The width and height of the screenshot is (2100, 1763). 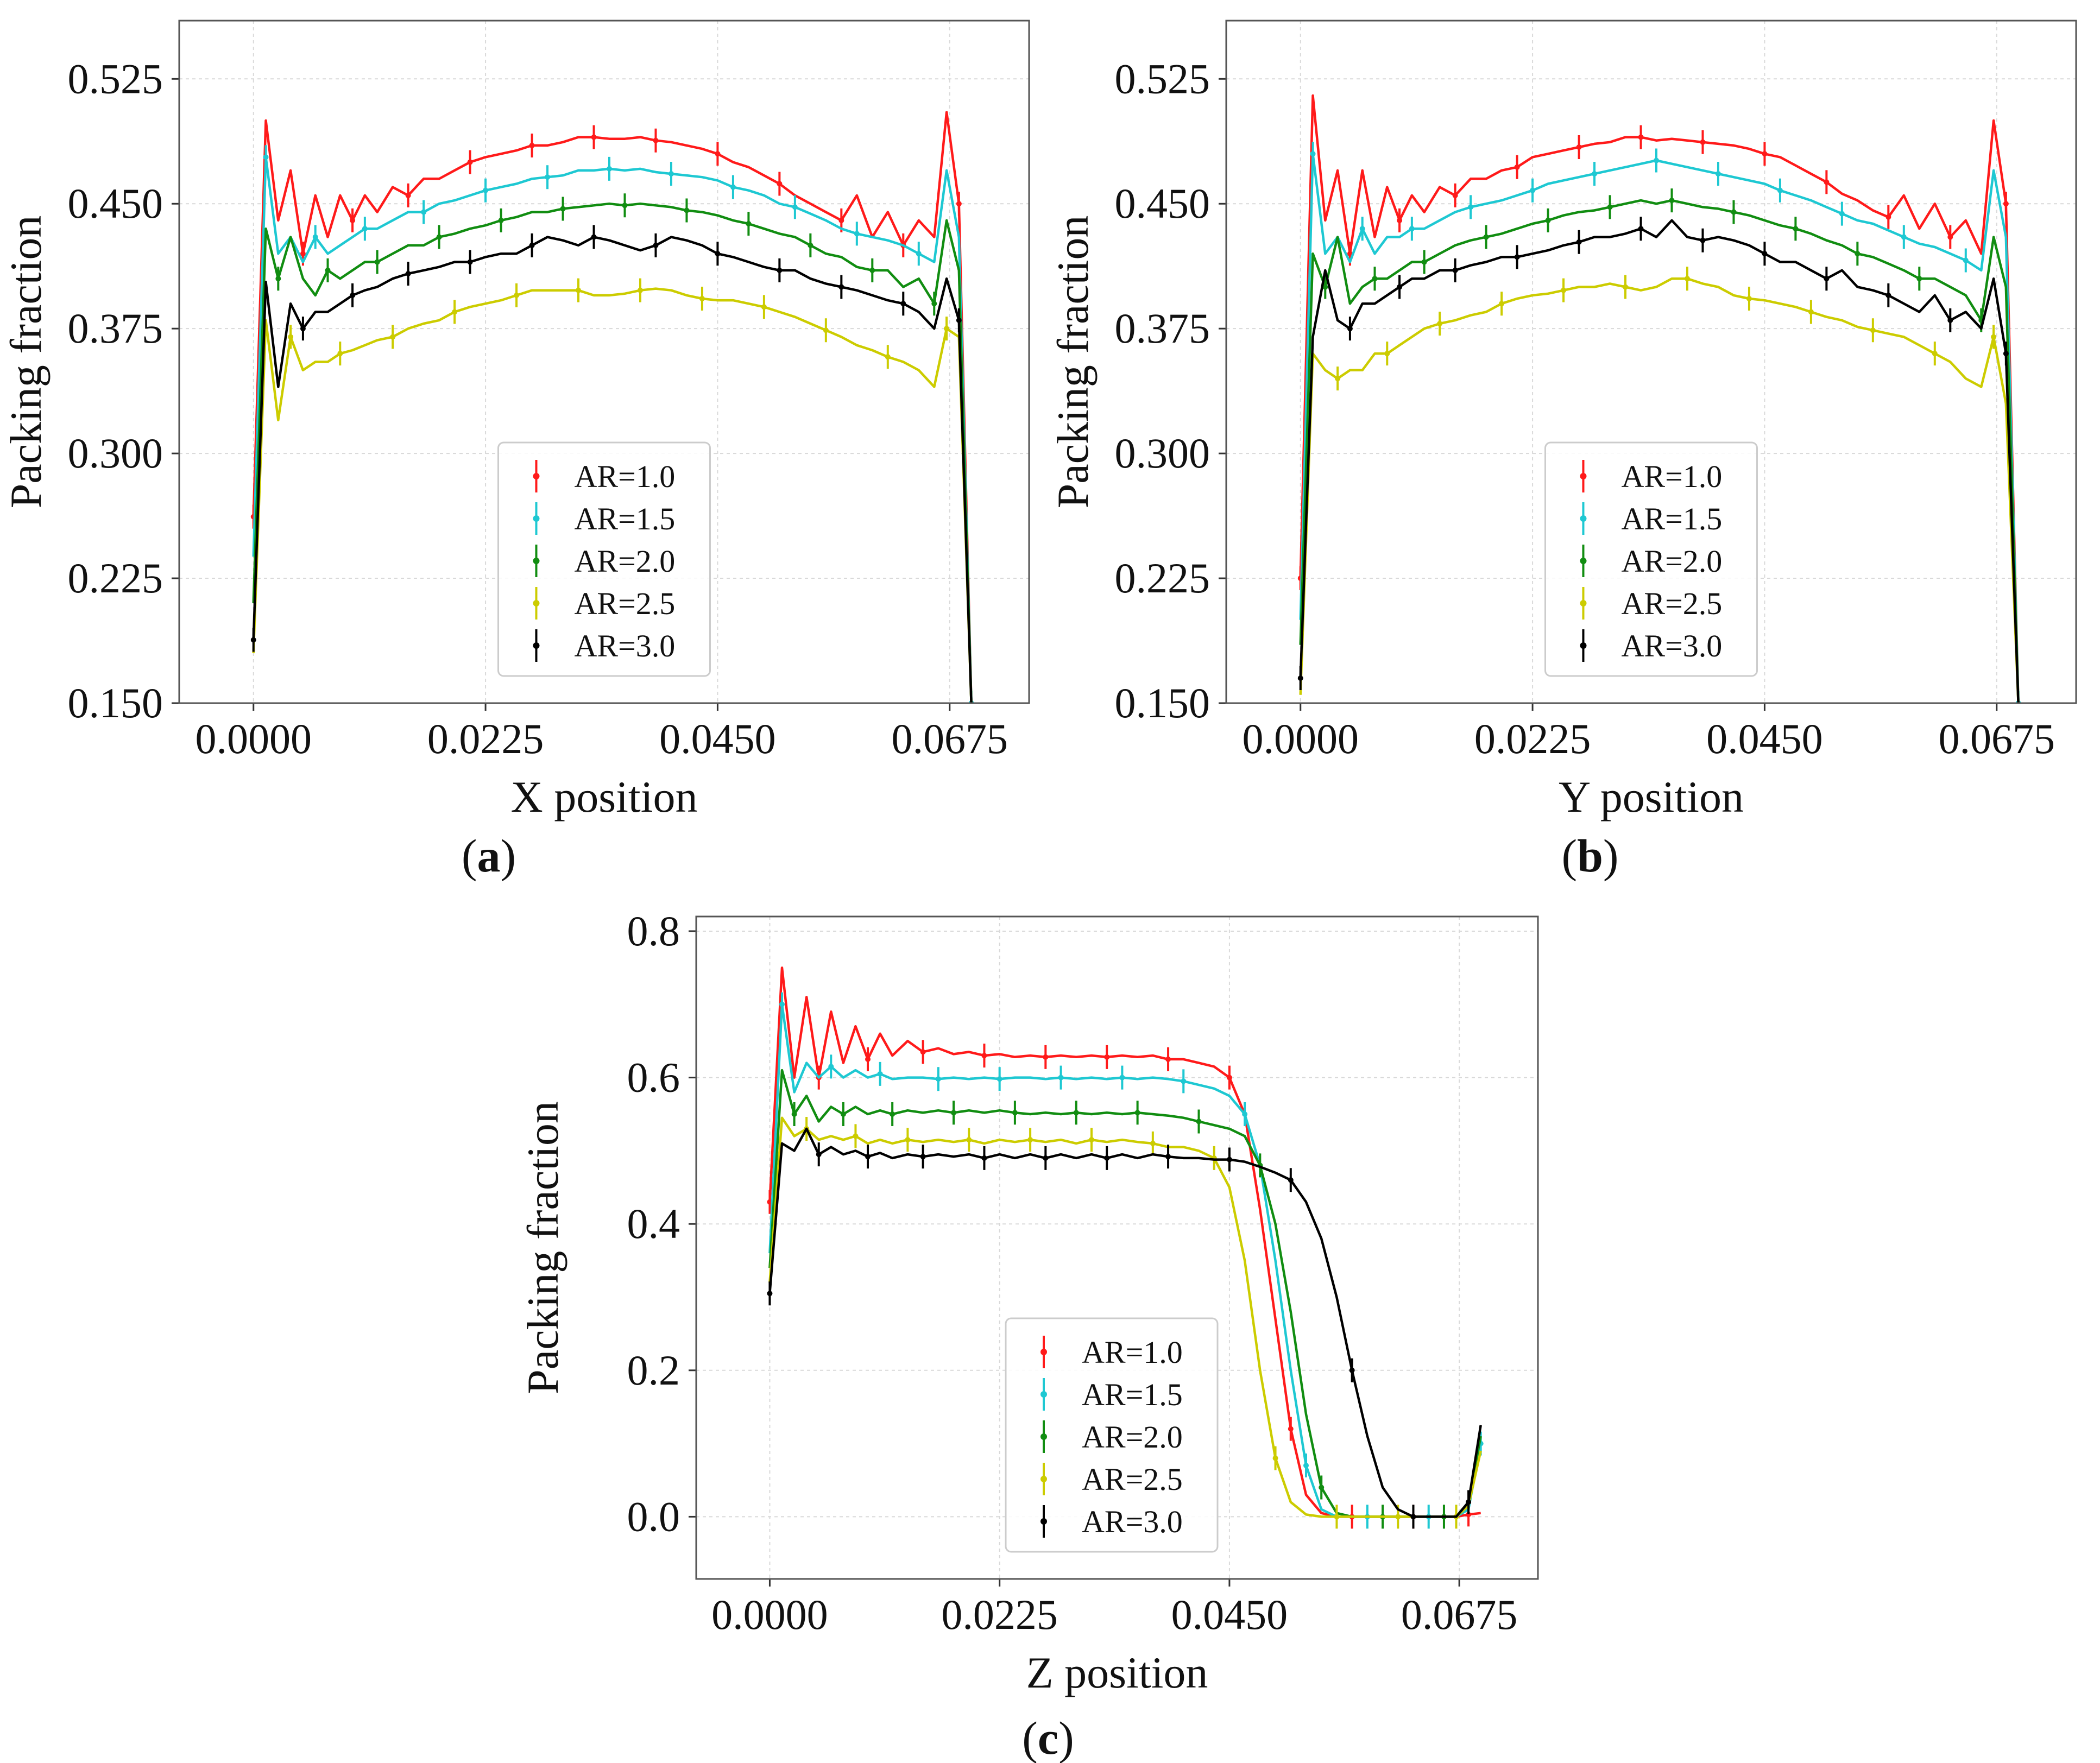 What do you see at coordinates (612, 452) in the screenshot?
I see `series-line-AR=2.0` at bounding box center [612, 452].